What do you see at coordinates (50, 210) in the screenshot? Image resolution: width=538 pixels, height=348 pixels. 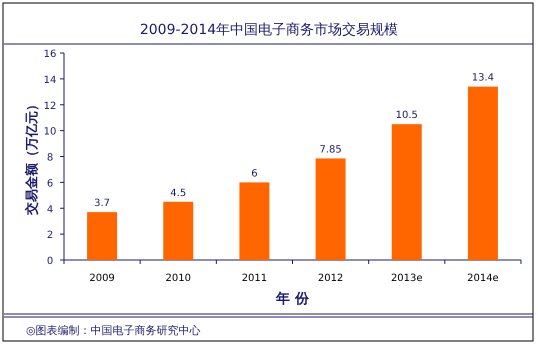 I see `y-tick-label: 4` at bounding box center [50, 210].